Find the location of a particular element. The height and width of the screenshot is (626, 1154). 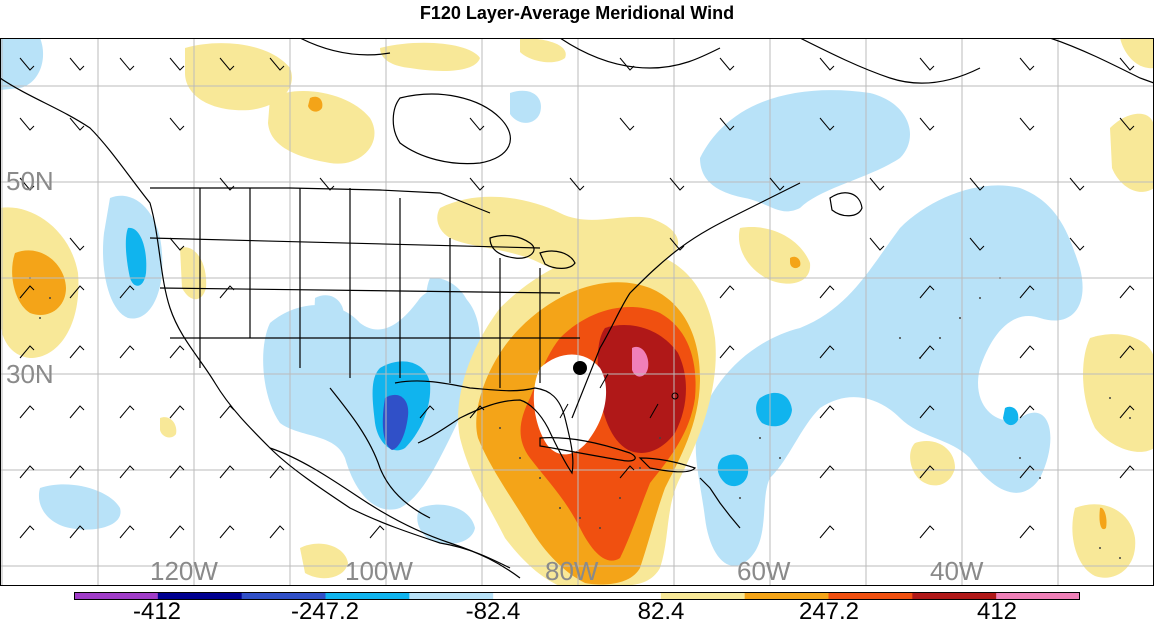

colorbar-tick-label: -412 is located at coordinates (157, 611).